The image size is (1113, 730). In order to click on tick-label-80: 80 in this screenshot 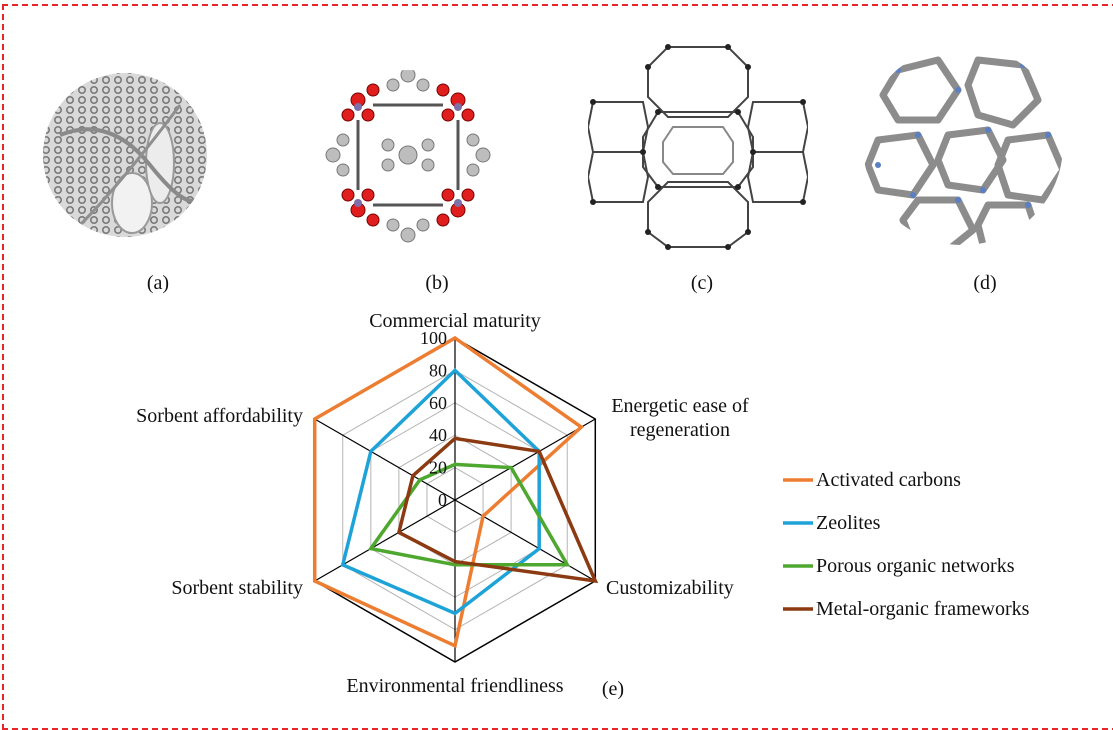, I will do `click(438, 370)`.